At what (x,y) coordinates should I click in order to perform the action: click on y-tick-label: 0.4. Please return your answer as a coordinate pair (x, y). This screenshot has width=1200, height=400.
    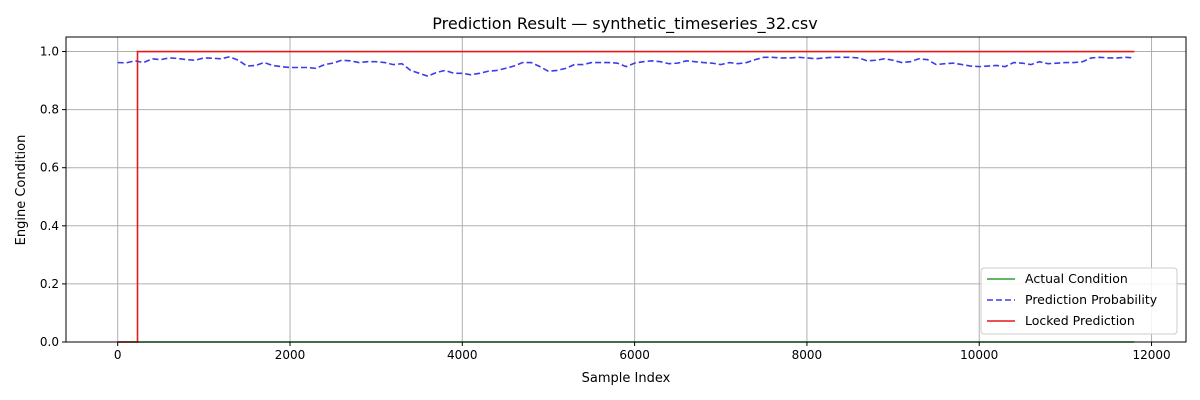
    Looking at the image, I should click on (49, 226).